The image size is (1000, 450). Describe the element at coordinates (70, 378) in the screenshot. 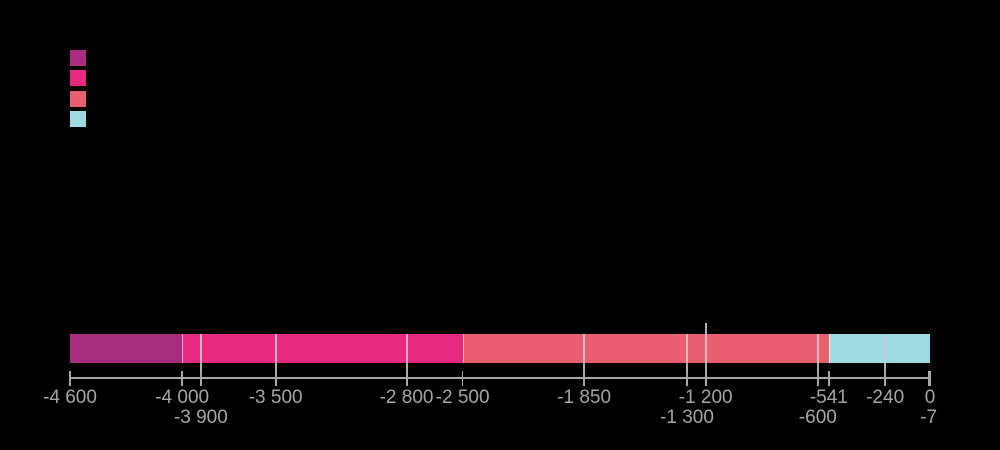

I see `axis-tick--4600` at that location.